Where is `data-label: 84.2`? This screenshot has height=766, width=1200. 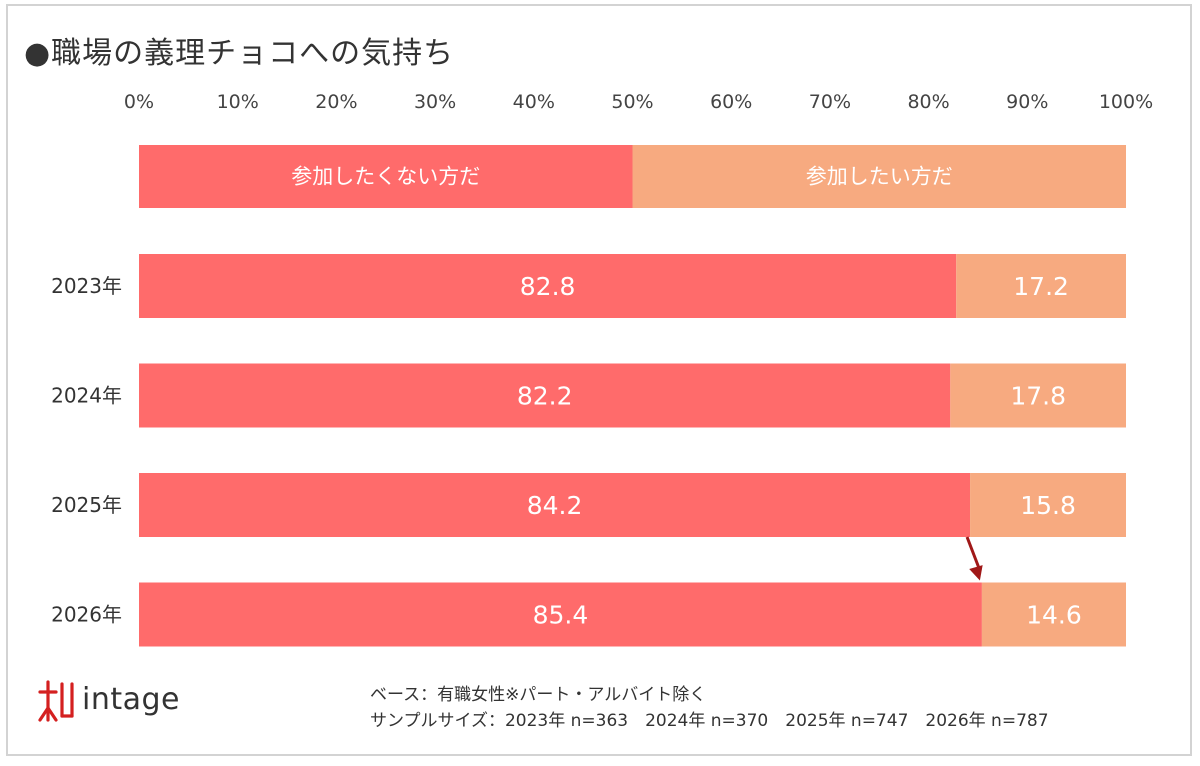 data-label: 84.2 is located at coordinates (555, 505).